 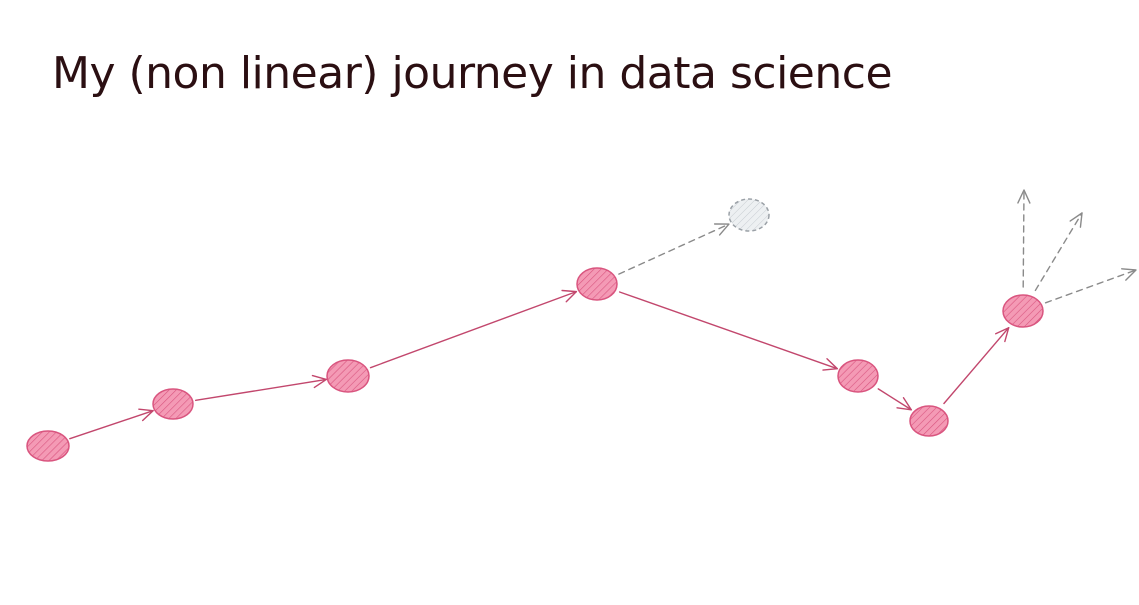 What do you see at coordinates (749, 215) in the screenshot?
I see `ghost-node` at bounding box center [749, 215].